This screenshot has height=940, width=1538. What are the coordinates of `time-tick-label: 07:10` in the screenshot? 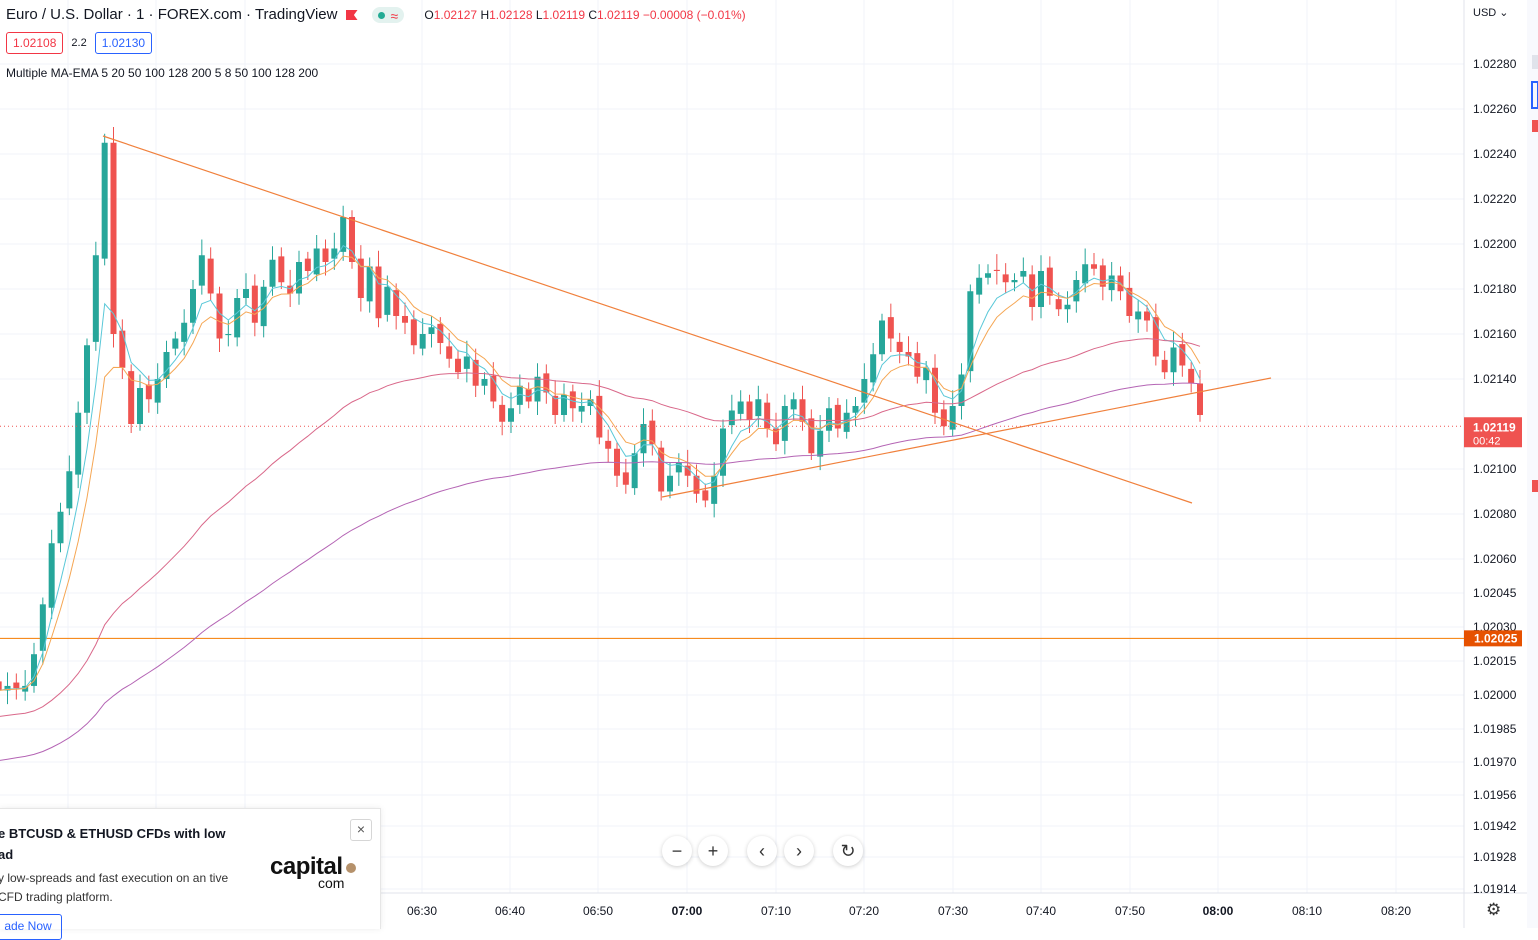 It's located at (776, 911).